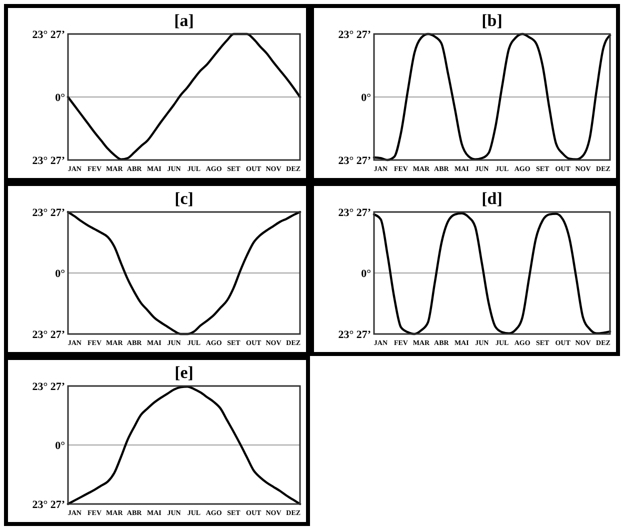  Describe the element at coordinates (492, 20) in the screenshot. I see `chart-title: [b]` at that location.